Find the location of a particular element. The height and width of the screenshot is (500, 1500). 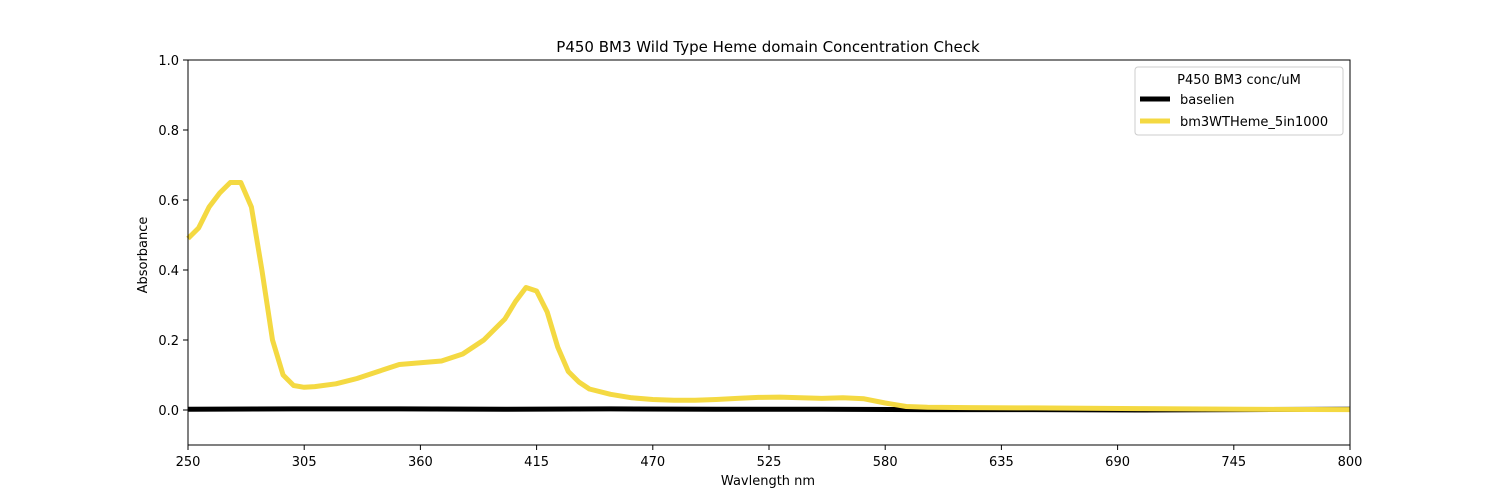

legend-box is located at coordinates (1239, 101).